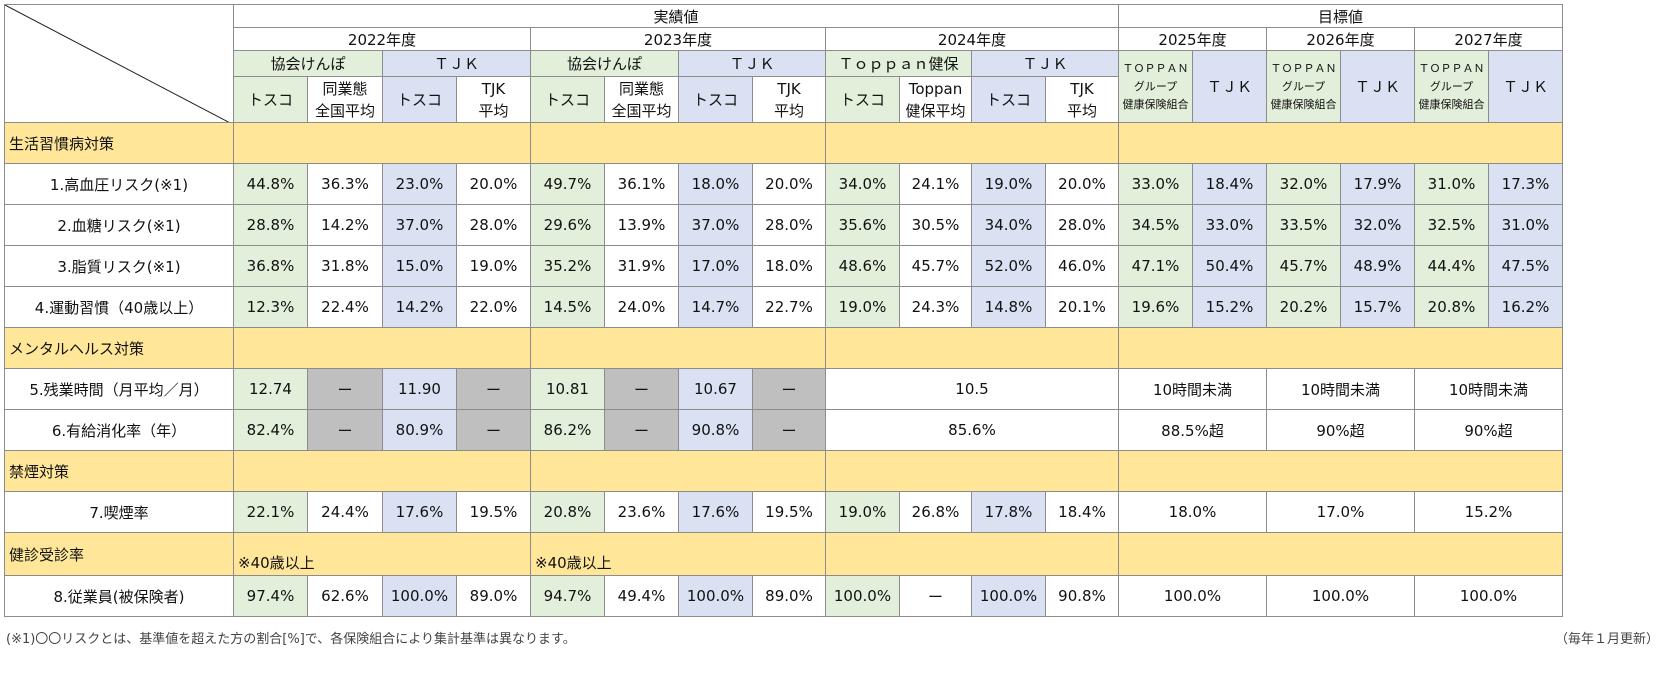  What do you see at coordinates (308, 63) in the screenshot?
I see `group-kyokai-2022: 協会けんぽ` at bounding box center [308, 63].